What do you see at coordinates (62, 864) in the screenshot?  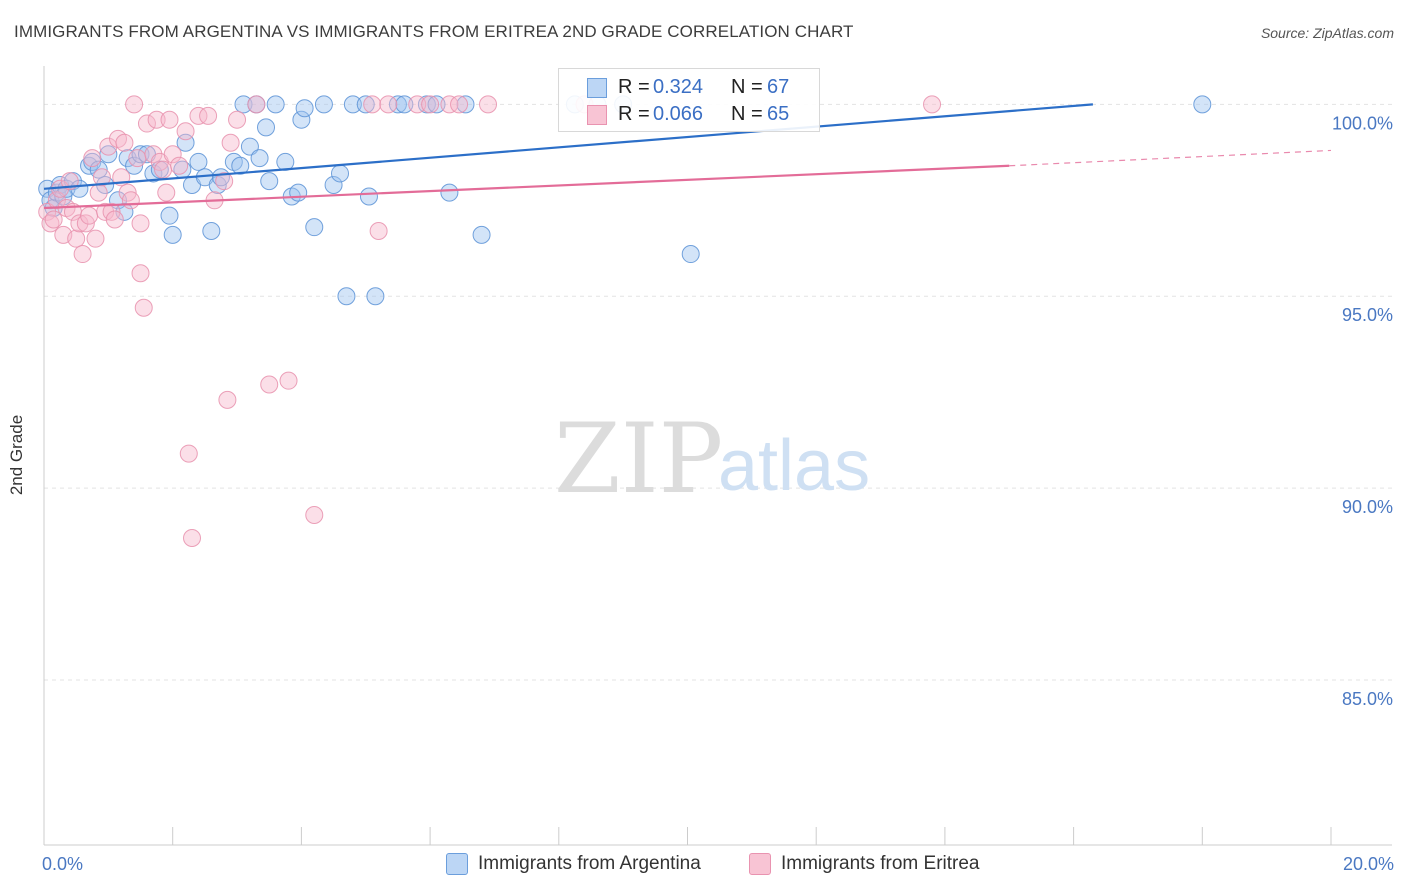 I see `x-tick-label: 0.0%` at bounding box center [62, 864].